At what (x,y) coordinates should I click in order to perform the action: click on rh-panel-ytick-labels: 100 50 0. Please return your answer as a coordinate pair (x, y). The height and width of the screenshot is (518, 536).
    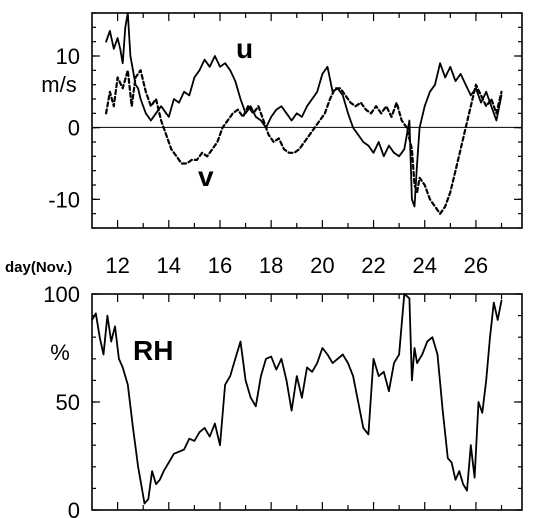
    Looking at the image, I should click on (61, 400).